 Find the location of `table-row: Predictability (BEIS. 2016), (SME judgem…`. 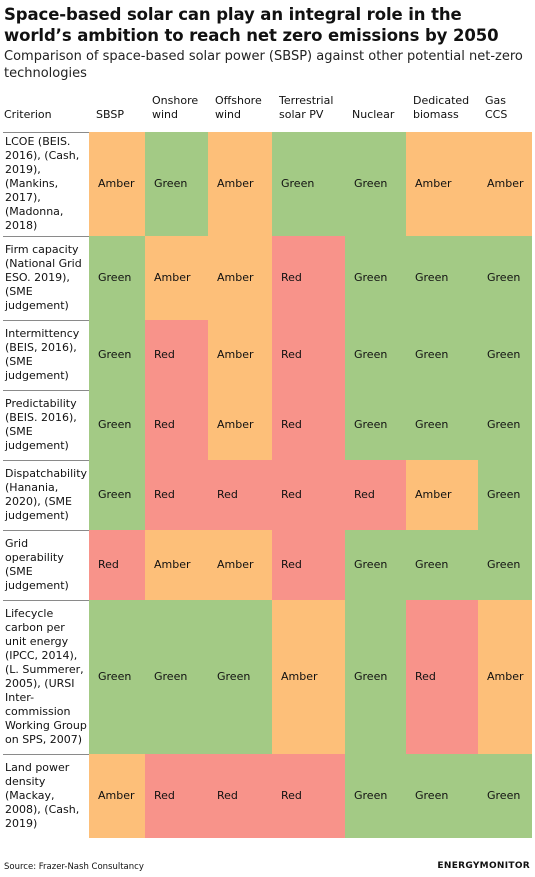

table-row: Predictability (BEIS. 2016), (SME judgem… is located at coordinates (267, 424).